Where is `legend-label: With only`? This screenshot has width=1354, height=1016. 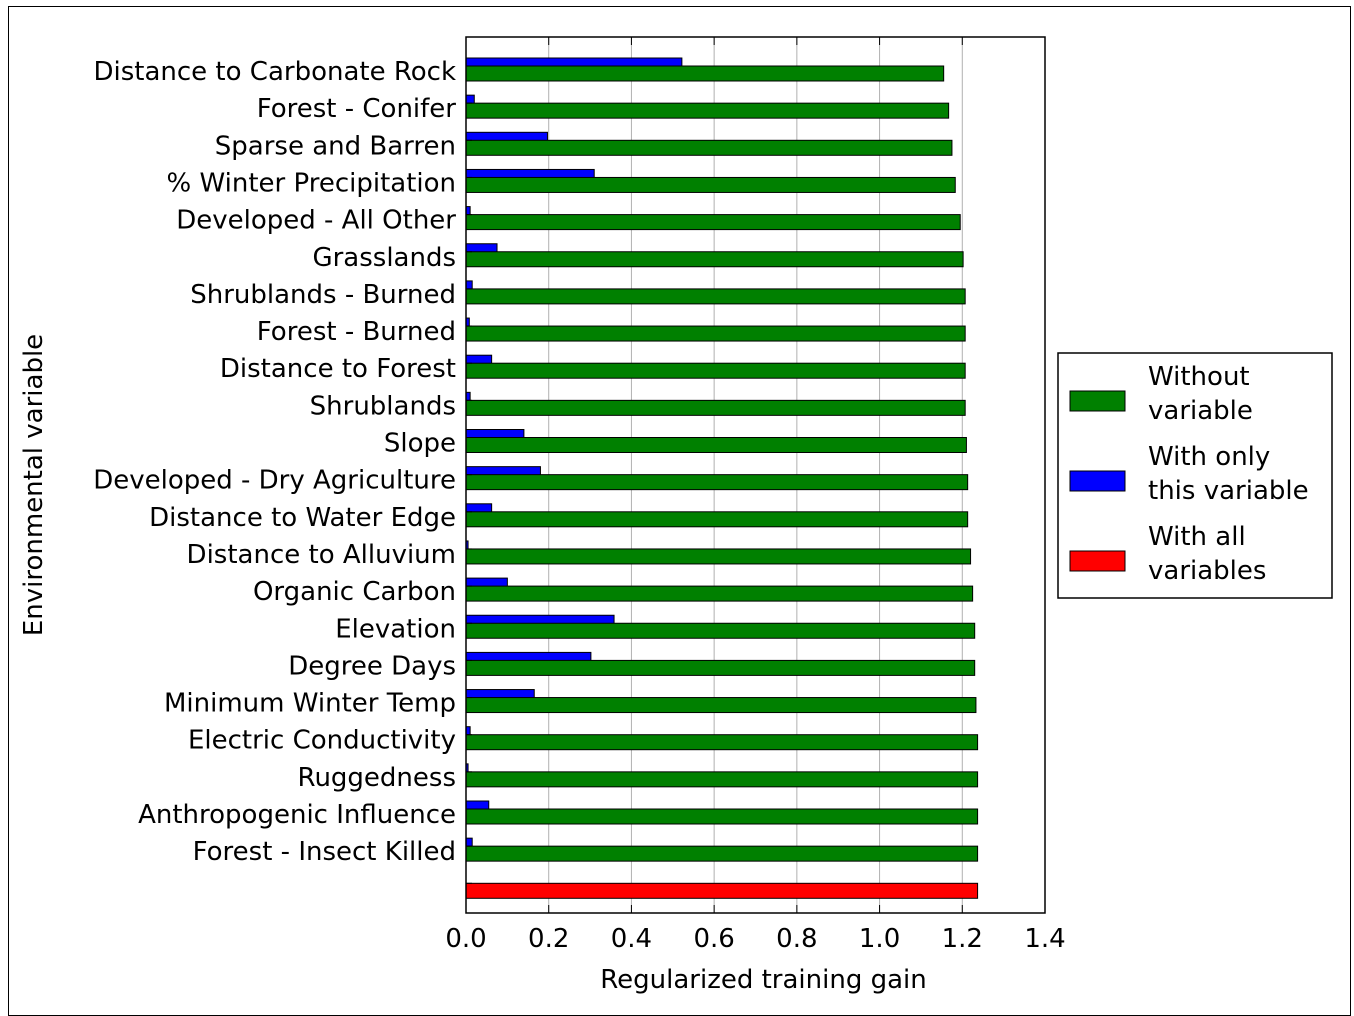 legend-label: With only is located at coordinates (1209, 457).